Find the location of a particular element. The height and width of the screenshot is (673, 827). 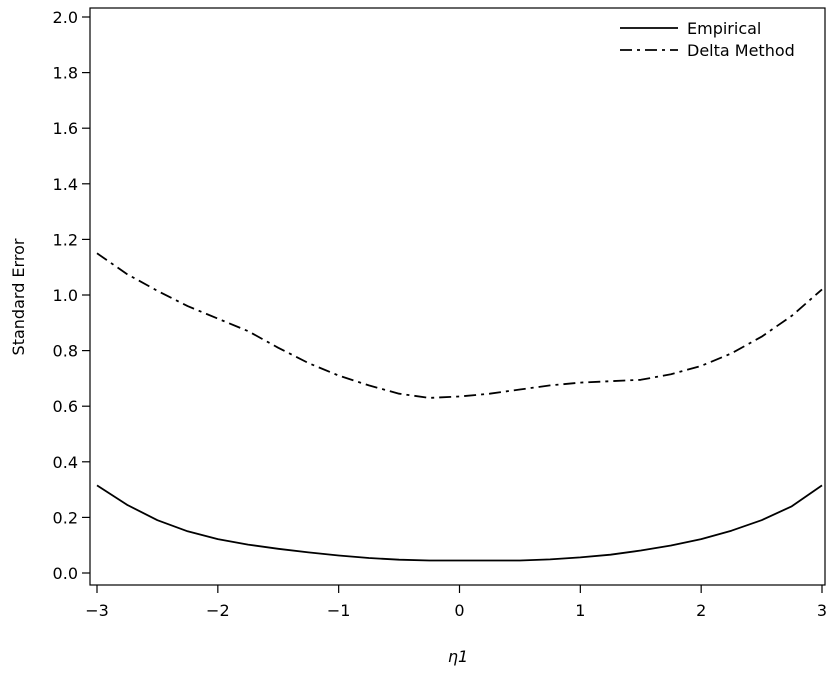

legend-label: Delta Method is located at coordinates (741, 50).